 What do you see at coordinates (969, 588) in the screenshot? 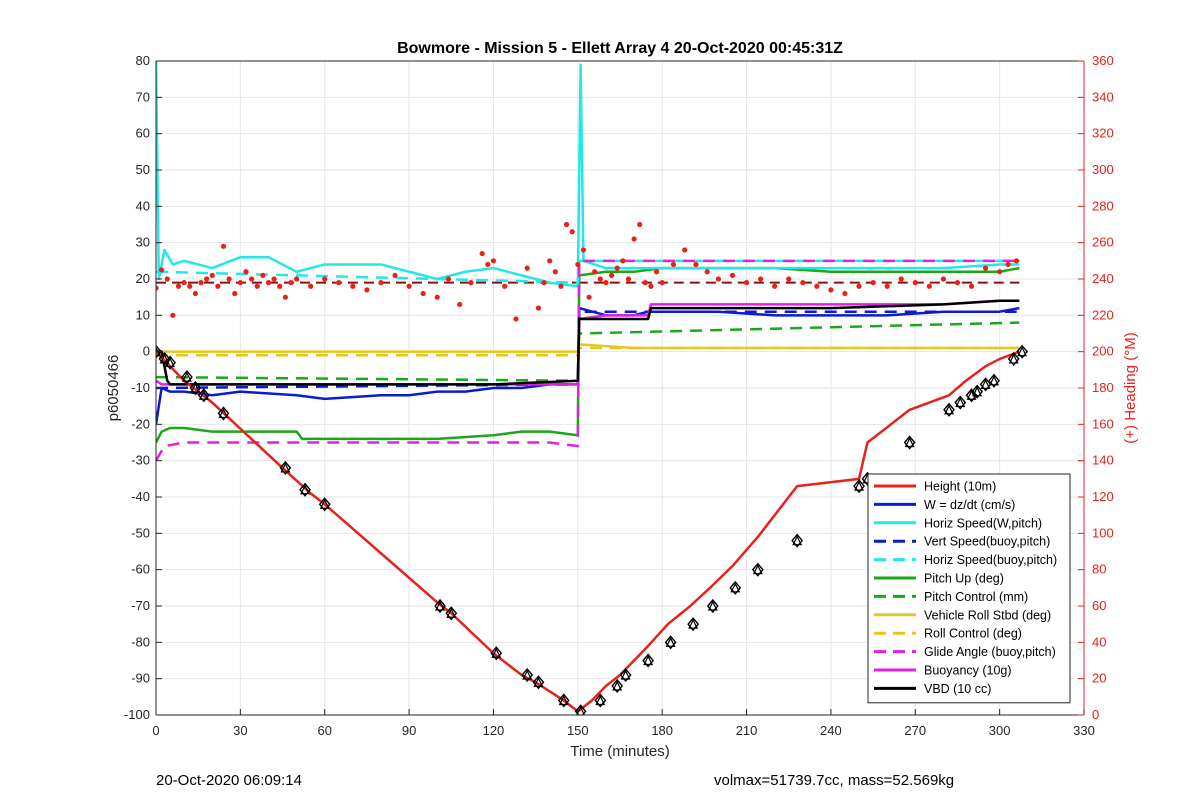
I see `legend-box` at bounding box center [969, 588].